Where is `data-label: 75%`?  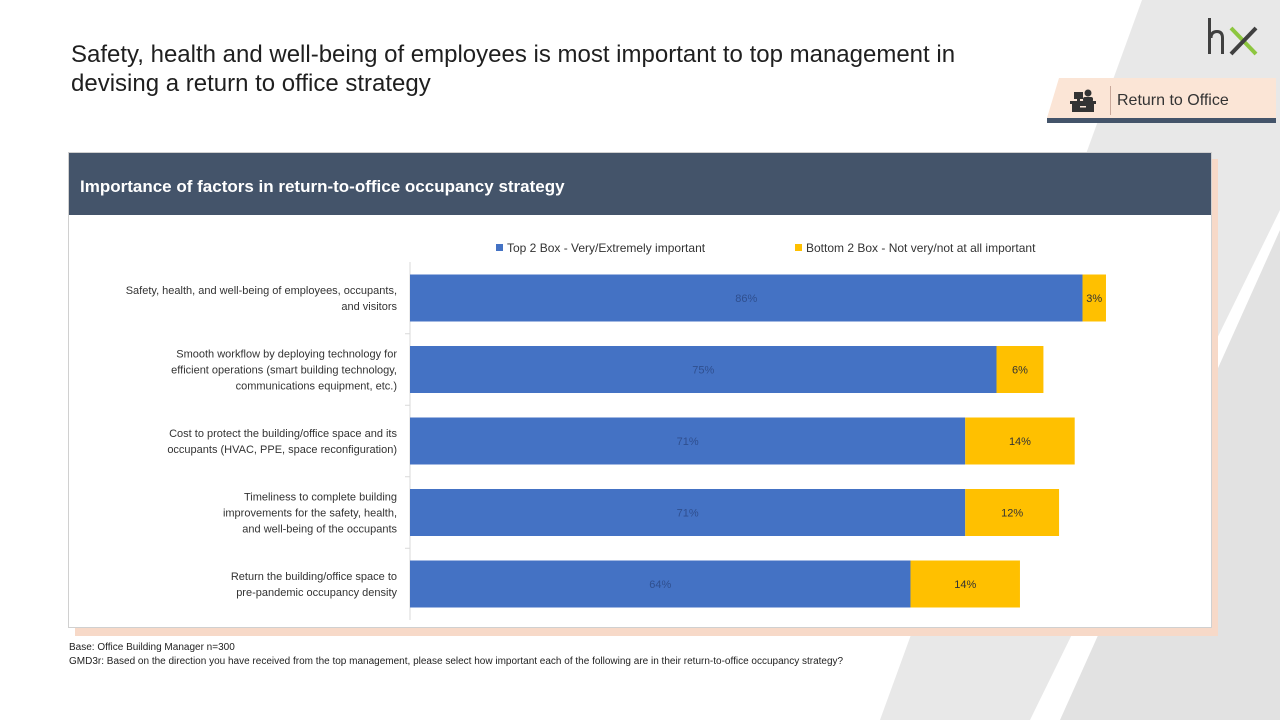
data-label: 75% is located at coordinates (703, 371).